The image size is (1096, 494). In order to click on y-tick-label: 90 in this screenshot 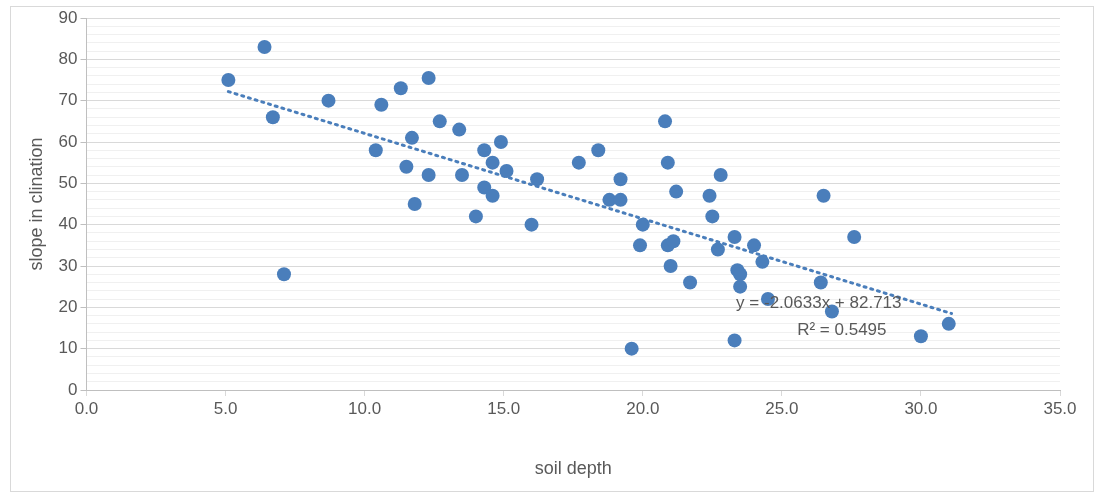, I will do `click(68, 17)`.